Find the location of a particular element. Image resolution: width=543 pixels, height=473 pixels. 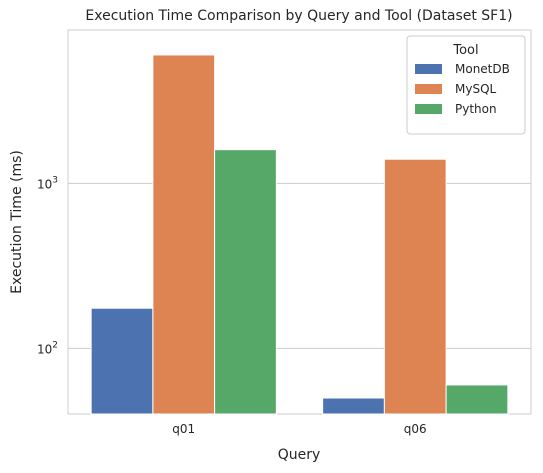

x-axis-ticks: q01 q06 is located at coordinates (299, 429).